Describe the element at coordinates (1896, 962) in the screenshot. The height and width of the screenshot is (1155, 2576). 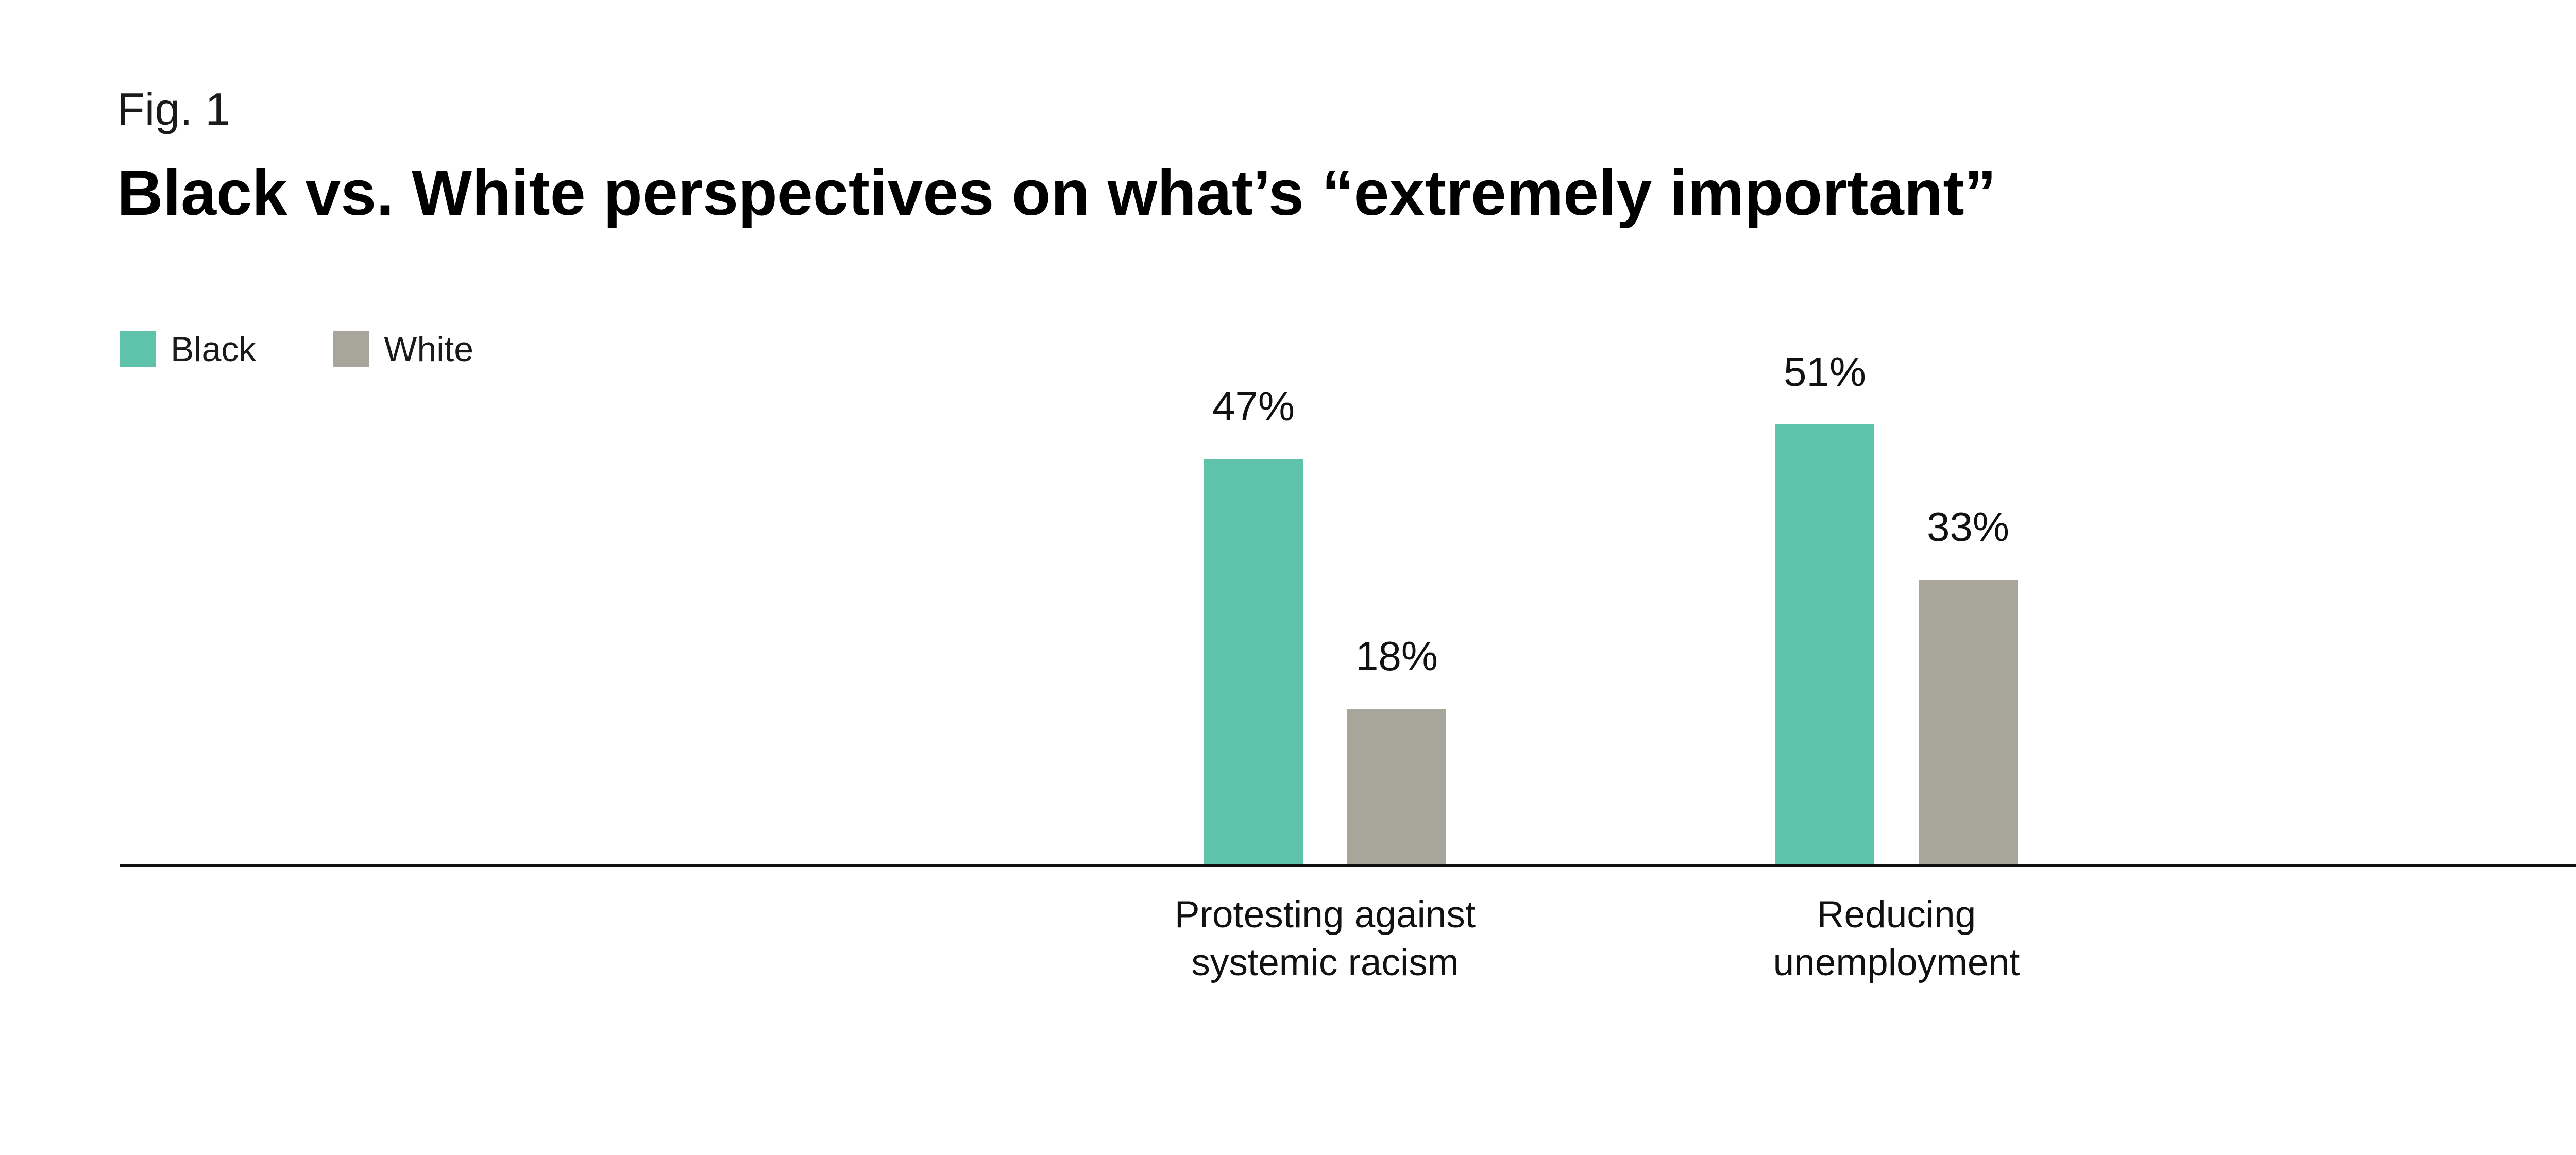
I see `x-axis-category-line: unemployment` at that location.